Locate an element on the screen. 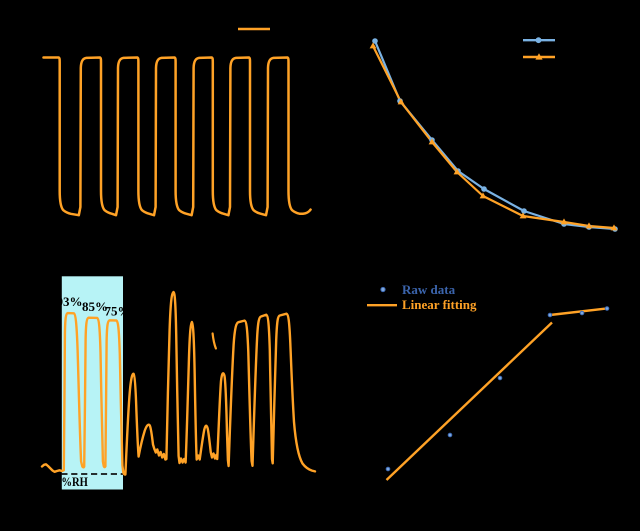  svg-text: Raw data is located at coordinates (429, 289).